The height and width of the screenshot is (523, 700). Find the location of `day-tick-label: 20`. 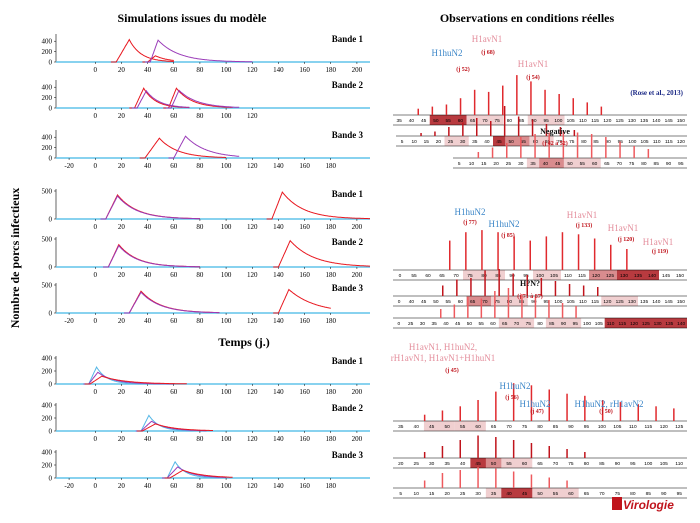

day-tick-label: 20 is located at coordinates (496, 164).